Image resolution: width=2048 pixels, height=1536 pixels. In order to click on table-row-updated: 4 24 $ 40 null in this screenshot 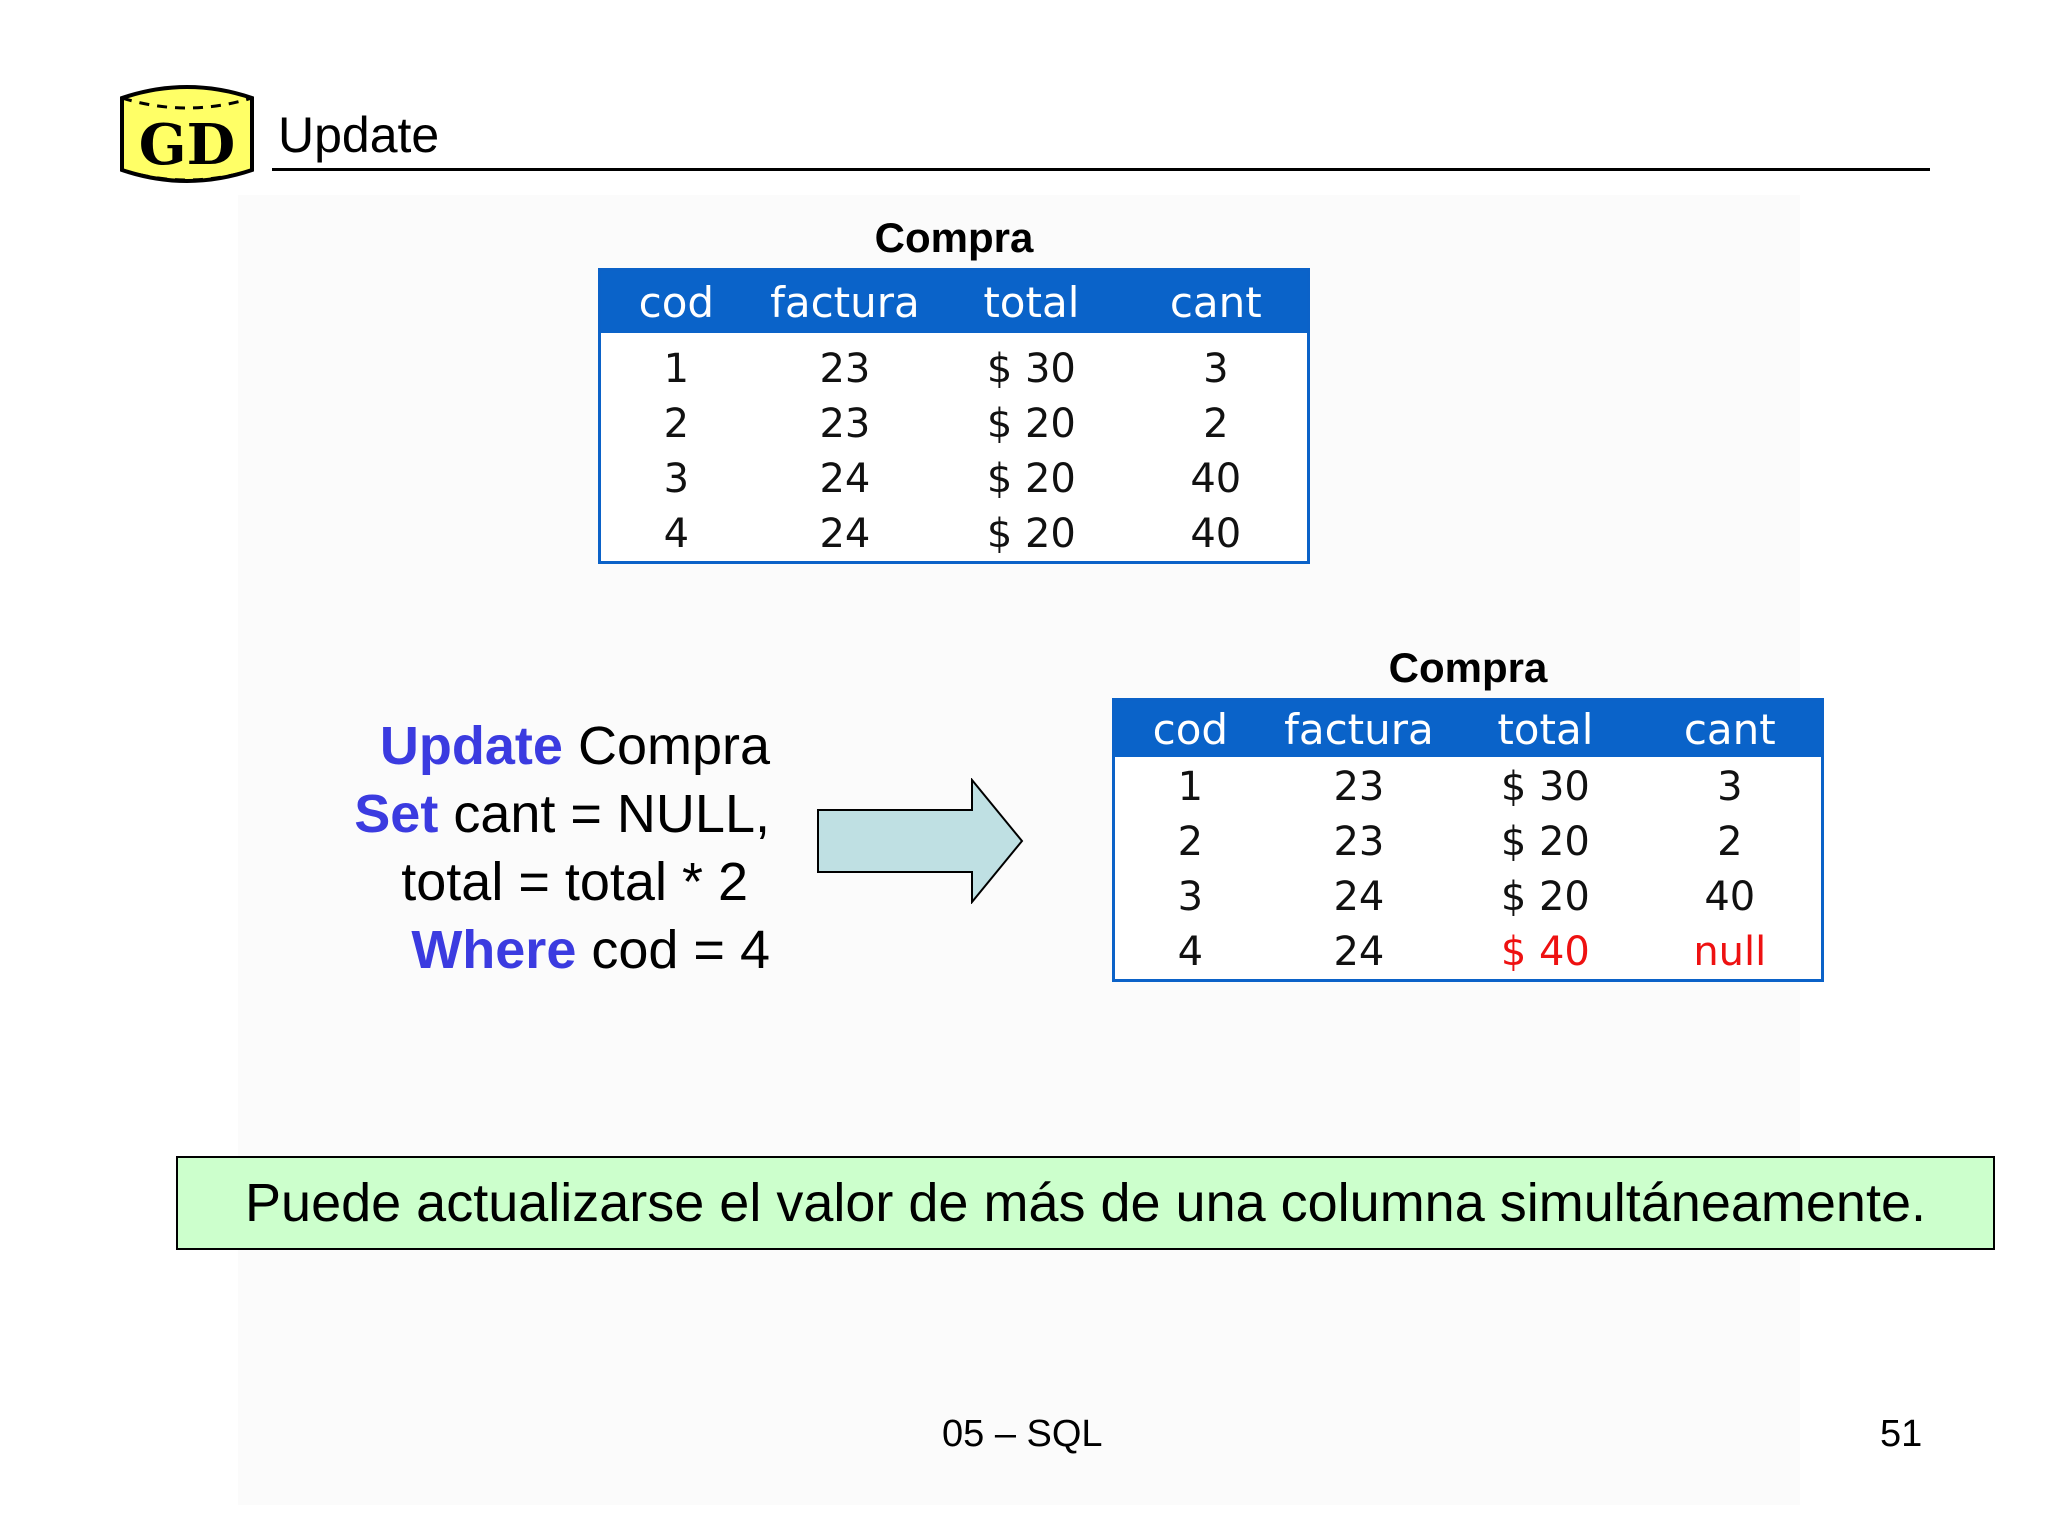, I will do `click(1468, 951)`.